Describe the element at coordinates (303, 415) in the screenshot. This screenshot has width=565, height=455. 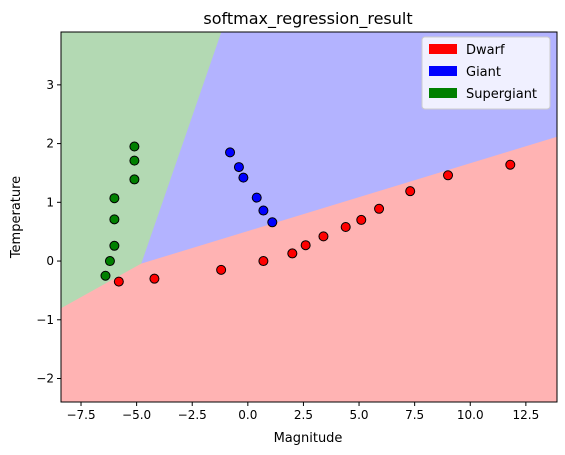
I see `x-tick-label: 2.5` at that location.